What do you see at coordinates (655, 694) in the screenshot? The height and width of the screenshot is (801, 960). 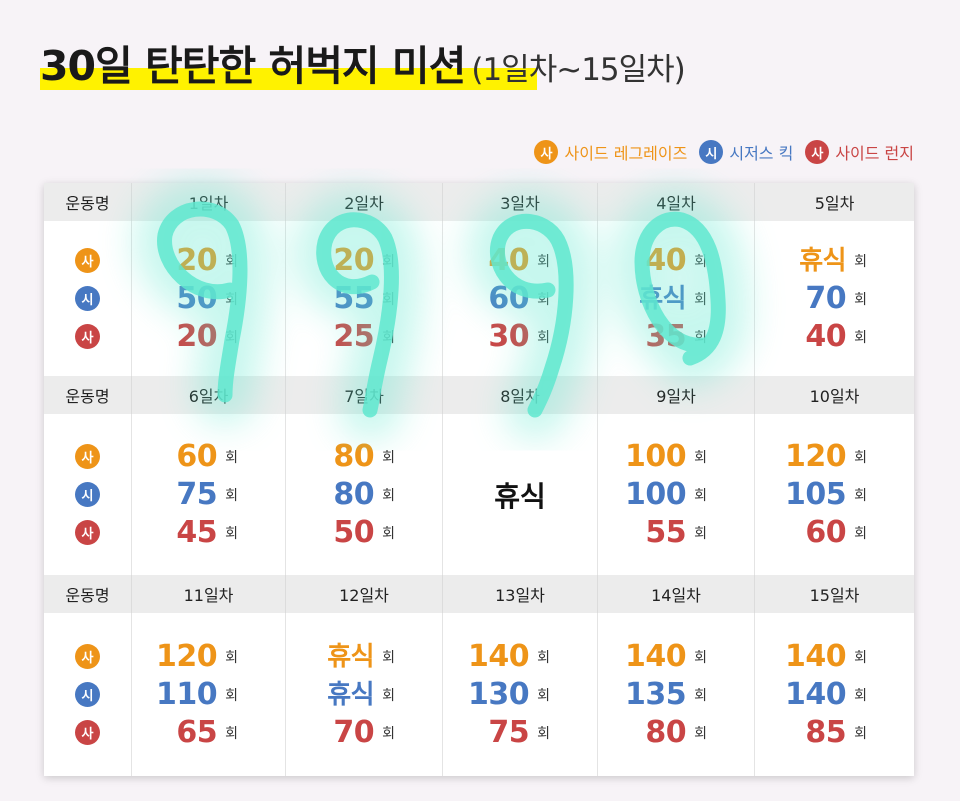 I see `rep-count: 135` at bounding box center [655, 694].